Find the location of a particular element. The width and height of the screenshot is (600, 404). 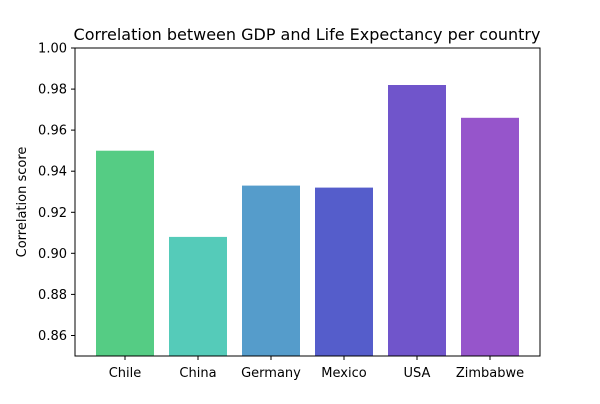

y-tick-label: 0.94 is located at coordinates (52, 172).